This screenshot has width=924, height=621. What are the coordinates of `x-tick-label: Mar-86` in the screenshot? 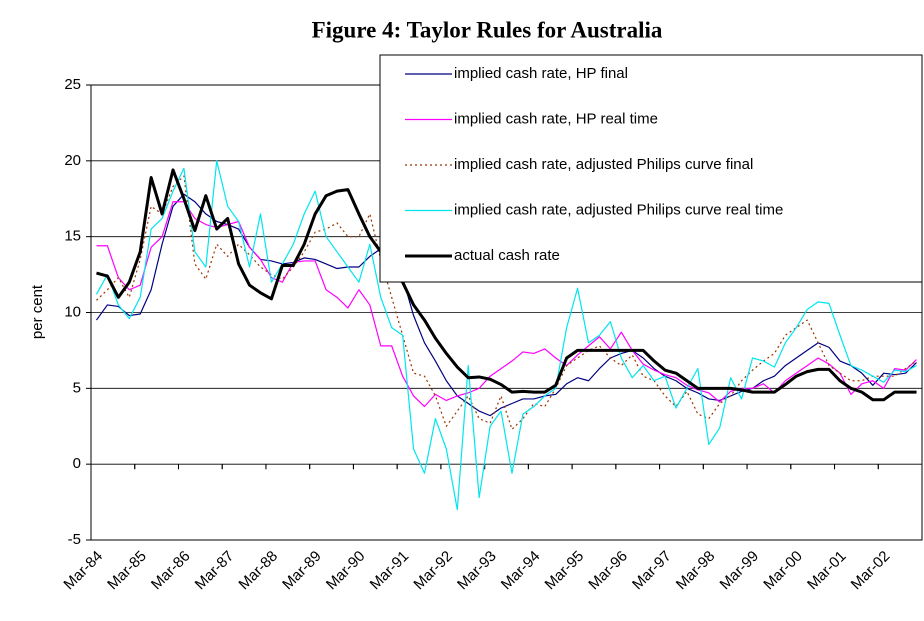 It's located at (171, 571).